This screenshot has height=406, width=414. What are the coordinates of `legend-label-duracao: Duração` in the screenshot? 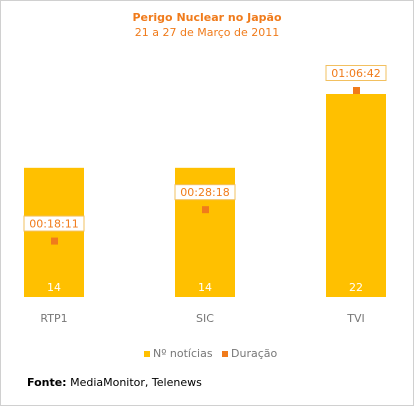 It's located at (254, 353).